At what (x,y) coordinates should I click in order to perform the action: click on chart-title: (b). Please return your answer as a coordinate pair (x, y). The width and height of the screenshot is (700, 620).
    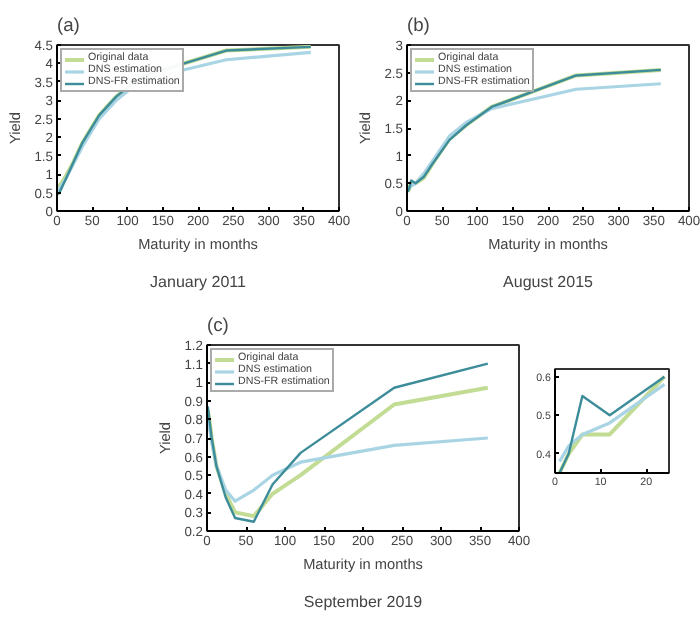
    Looking at the image, I should click on (418, 25).